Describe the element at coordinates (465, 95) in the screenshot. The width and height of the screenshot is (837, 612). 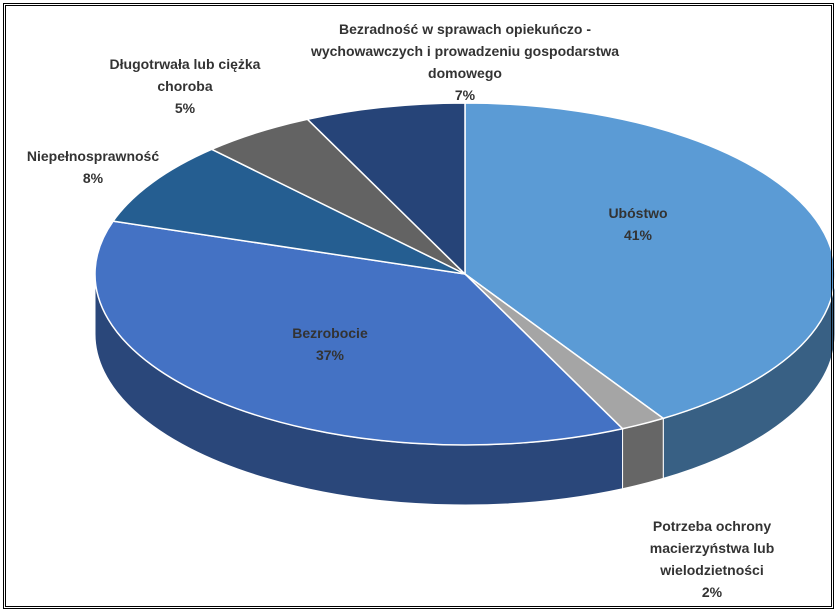
I see `value-label: 7%` at that location.